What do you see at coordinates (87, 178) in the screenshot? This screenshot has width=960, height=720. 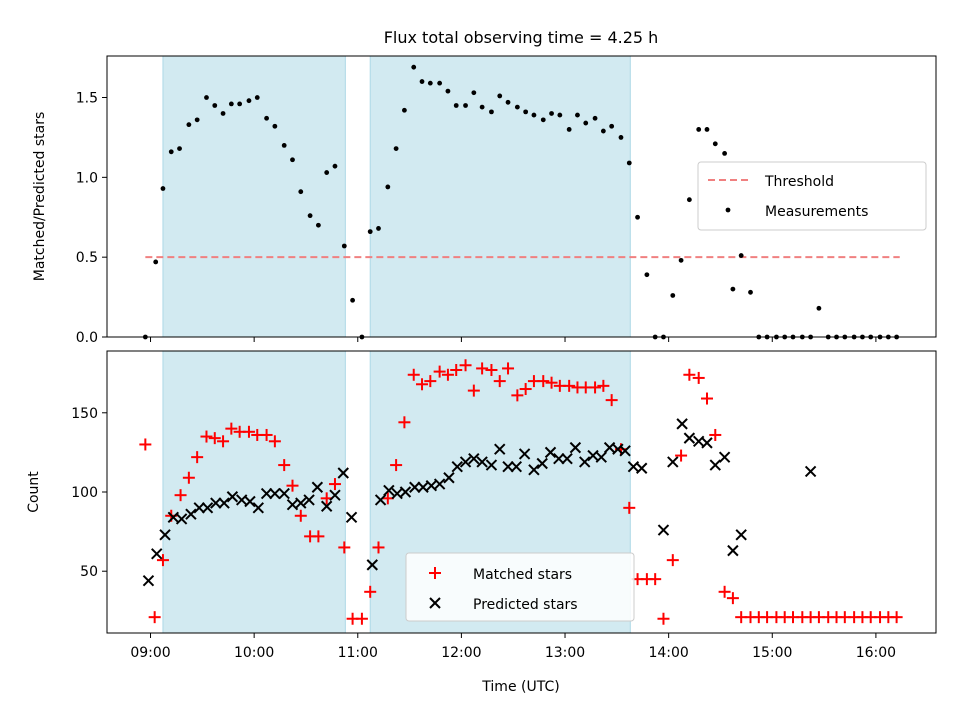 I see `top-ytick-label: 1.0` at bounding box center [87, 178].